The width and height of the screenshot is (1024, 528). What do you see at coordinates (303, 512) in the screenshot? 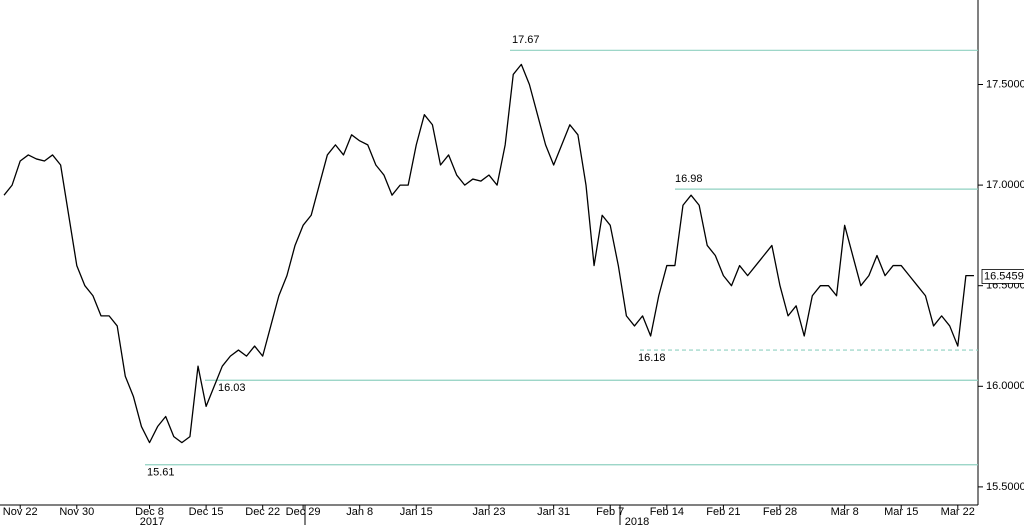
I see `x-tick-label: Dec 29` at bounding box center [303, 512].